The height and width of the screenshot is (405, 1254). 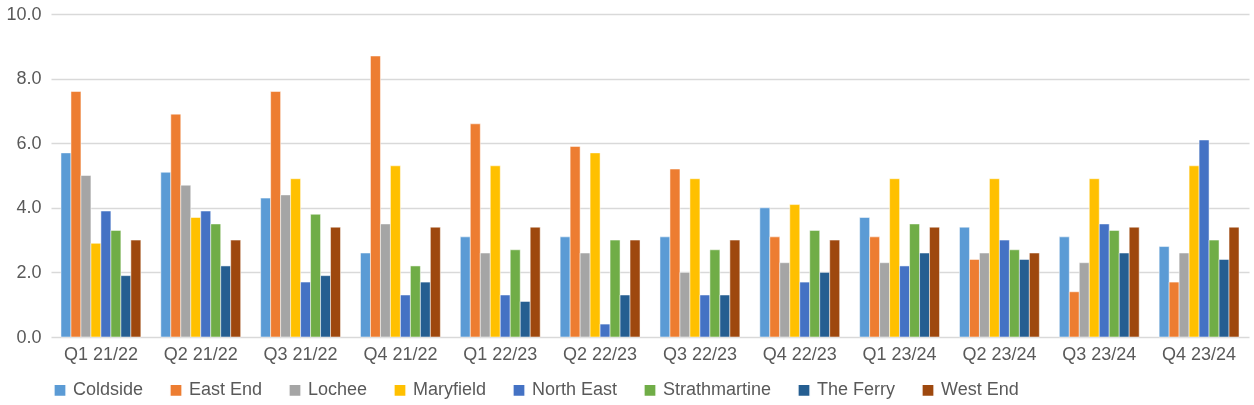 I want to click on x-tick-label: Q3 23/24, so click(x=1099, y=353).